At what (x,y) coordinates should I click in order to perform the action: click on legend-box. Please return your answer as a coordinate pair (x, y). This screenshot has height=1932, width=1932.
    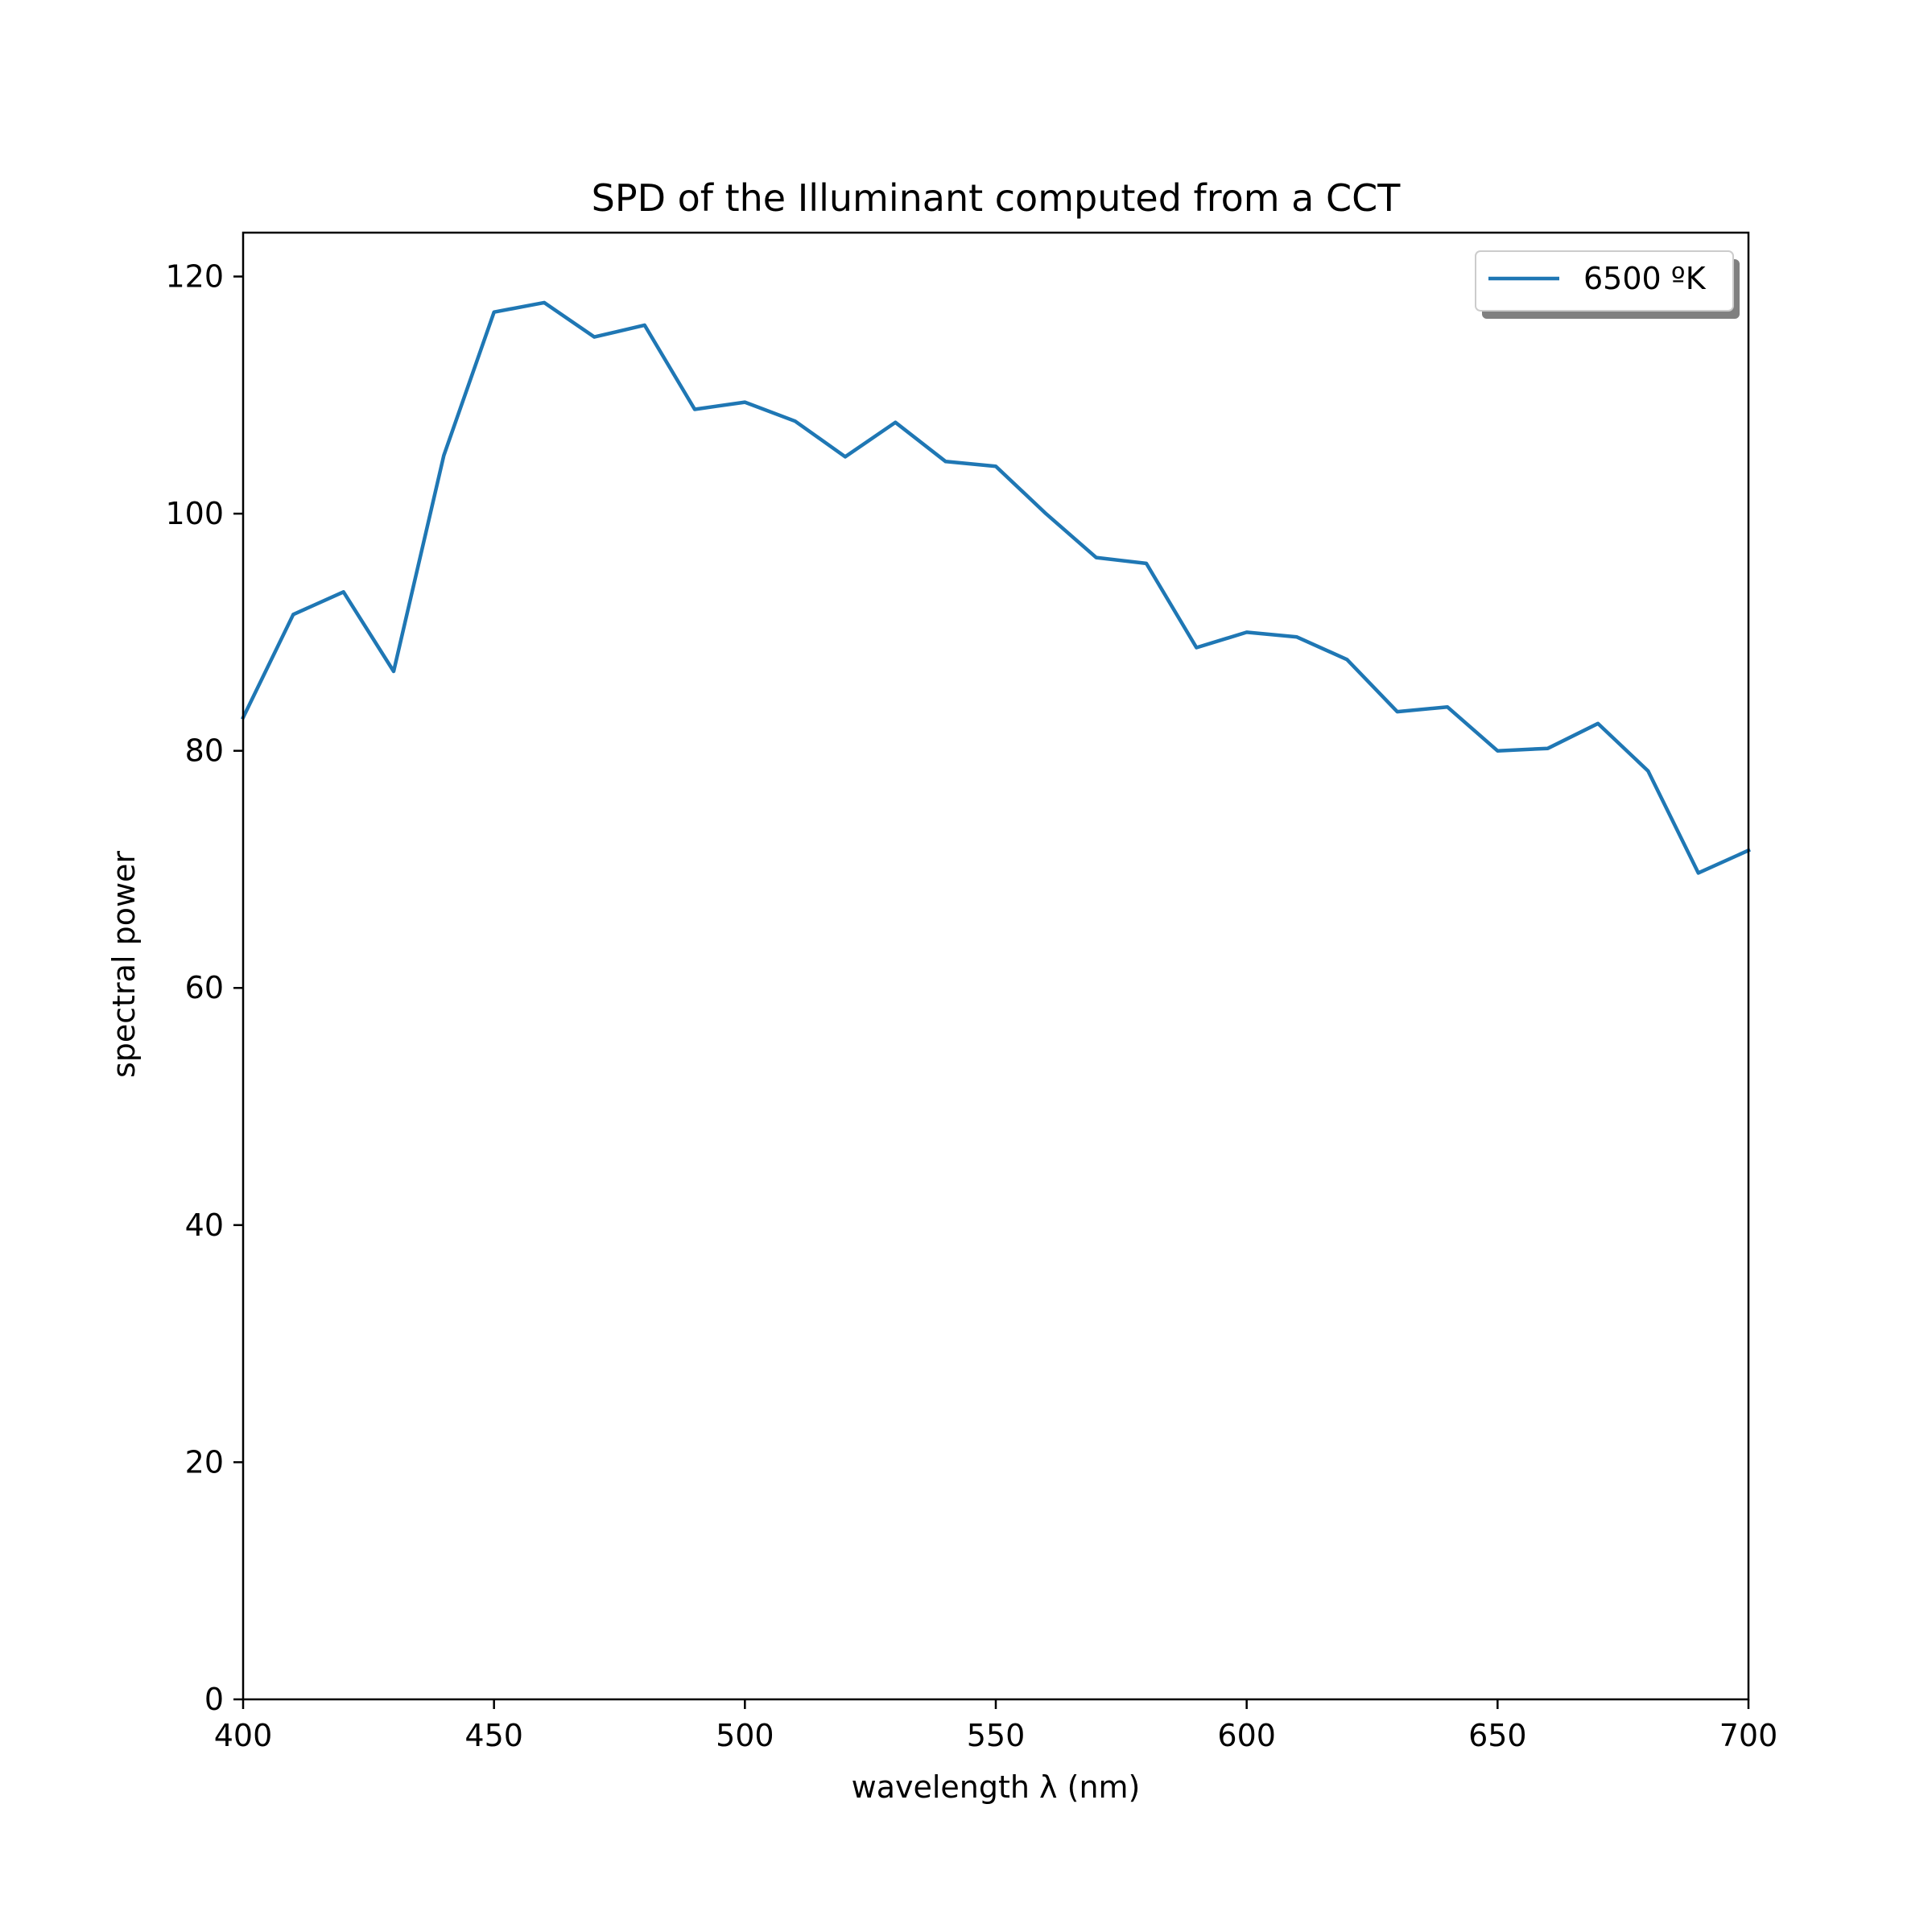
    Looking at the image, I should click on (1604, 281).